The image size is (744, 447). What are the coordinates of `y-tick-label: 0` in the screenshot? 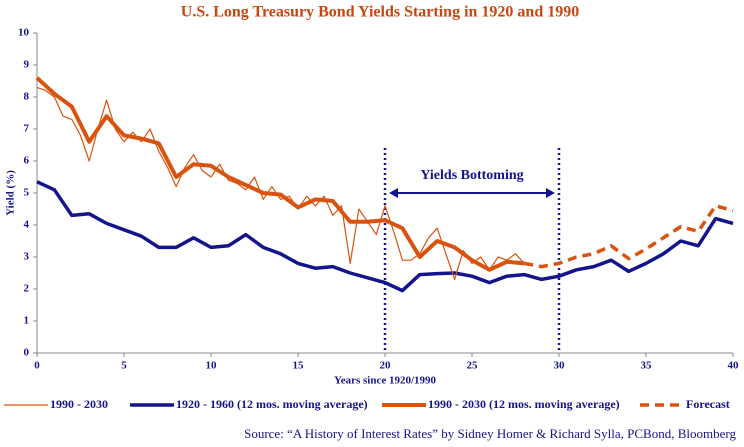 It's located at (27, 353).